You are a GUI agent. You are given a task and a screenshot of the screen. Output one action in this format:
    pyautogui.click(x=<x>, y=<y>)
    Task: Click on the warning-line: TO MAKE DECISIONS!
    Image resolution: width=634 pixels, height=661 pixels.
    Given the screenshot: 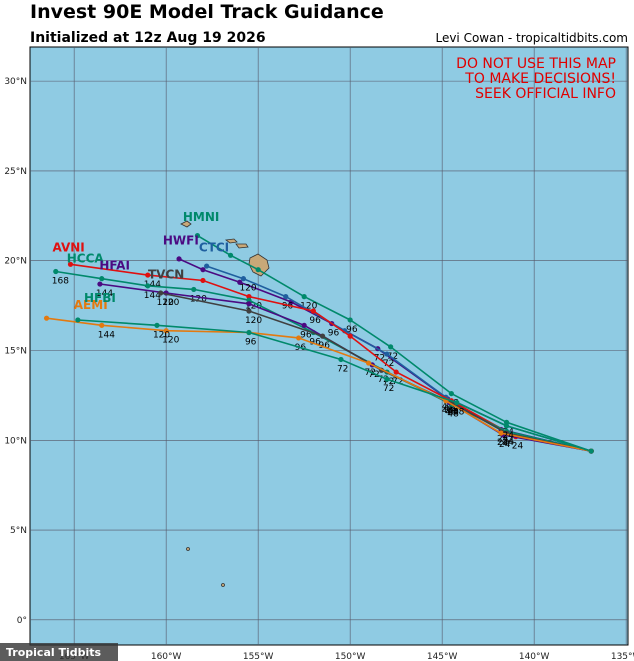 What is the action you would take?
    pyautogui.click(x=540, y=79)
    